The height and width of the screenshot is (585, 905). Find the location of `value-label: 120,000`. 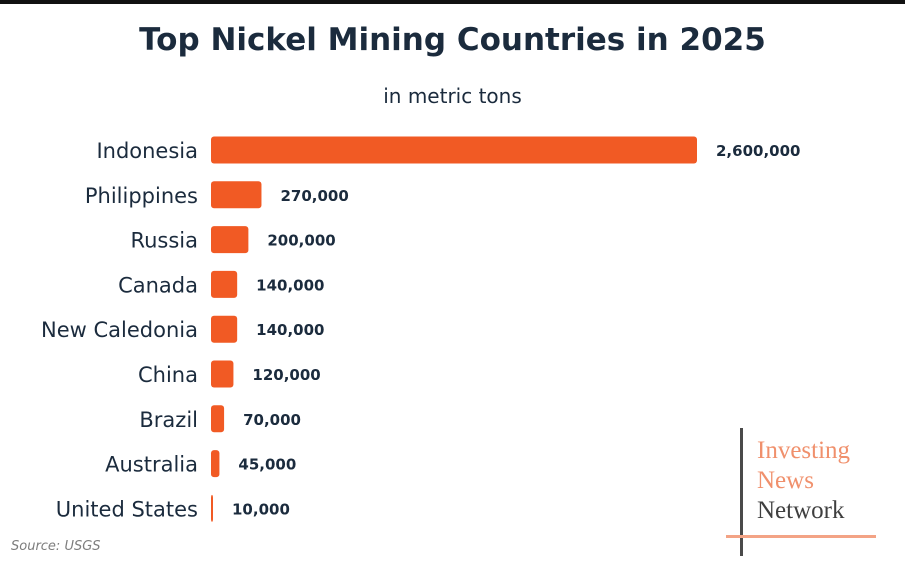

value-label: 120,000 is located at coordinates (286, 375).